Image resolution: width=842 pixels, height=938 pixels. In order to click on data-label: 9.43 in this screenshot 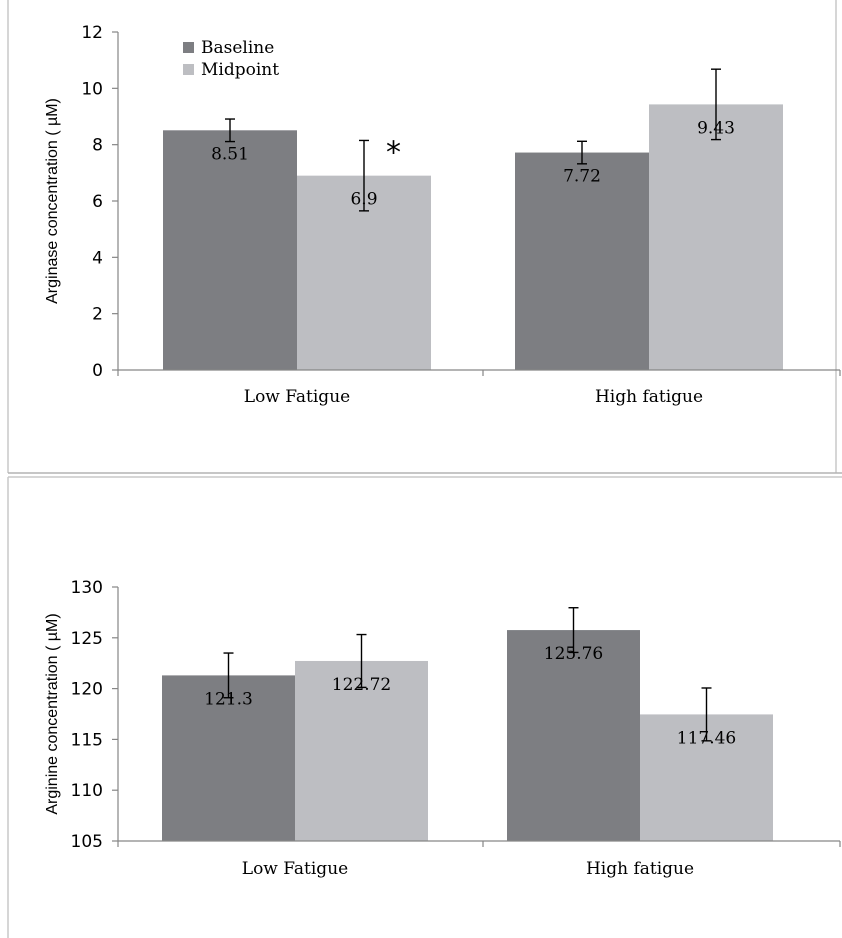, I will do `click(716, 128)`.